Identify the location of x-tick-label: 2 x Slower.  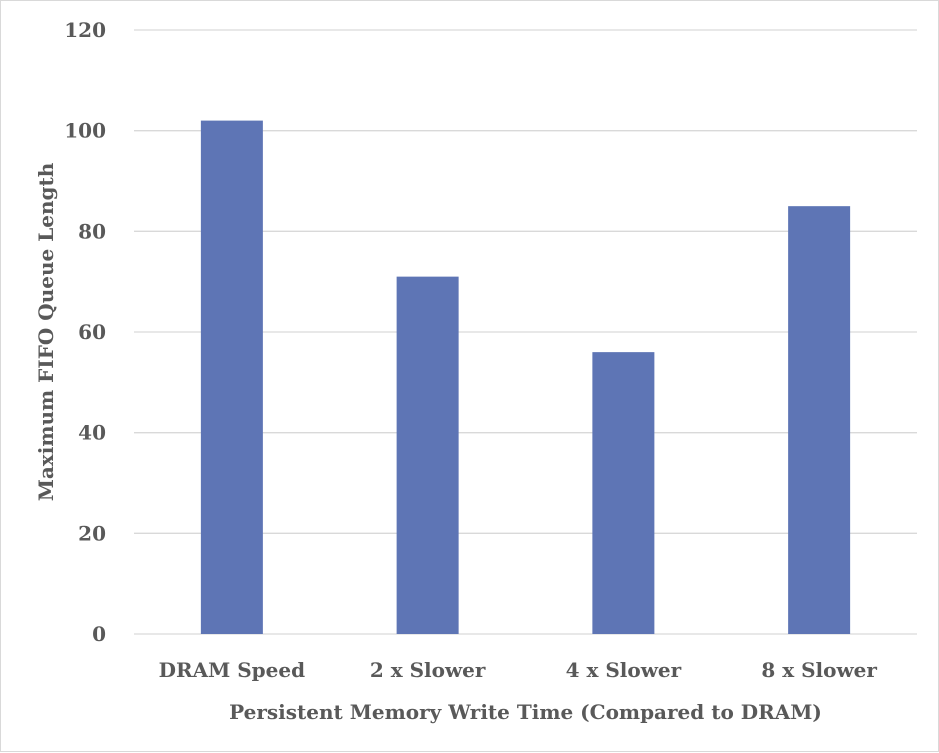
(428, 670).